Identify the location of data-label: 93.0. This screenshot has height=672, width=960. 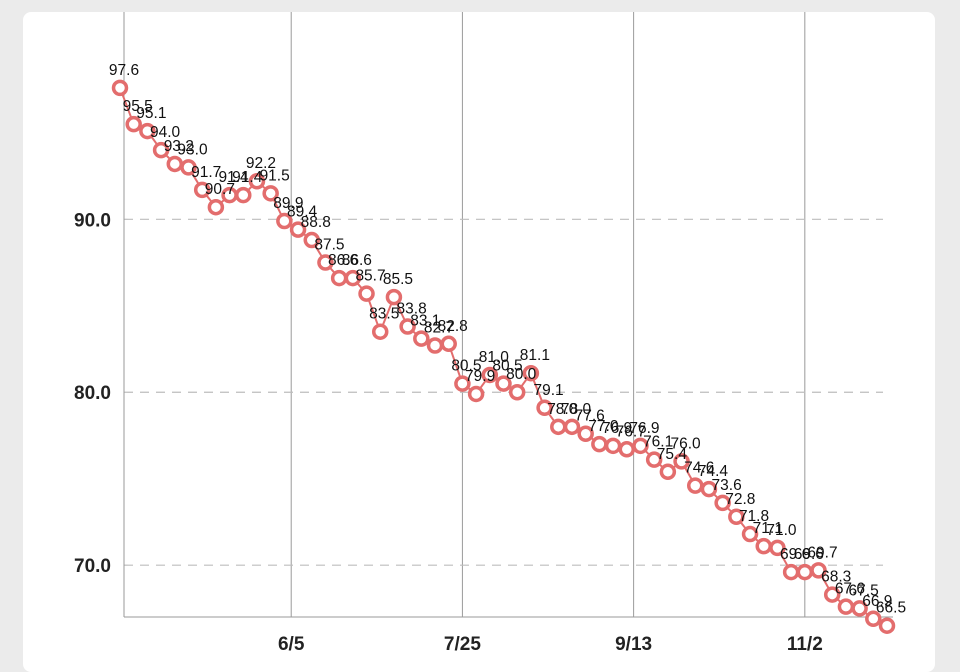
(192, 149).